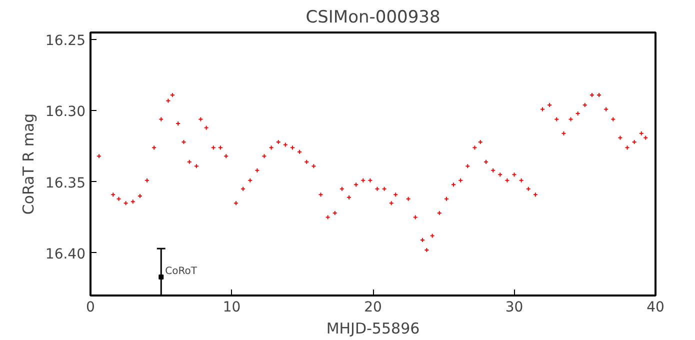  What do you see at coordinates (231, 308) in the screenshot?
I see `x-tick-label: 10` at bounding box center [231, 308].